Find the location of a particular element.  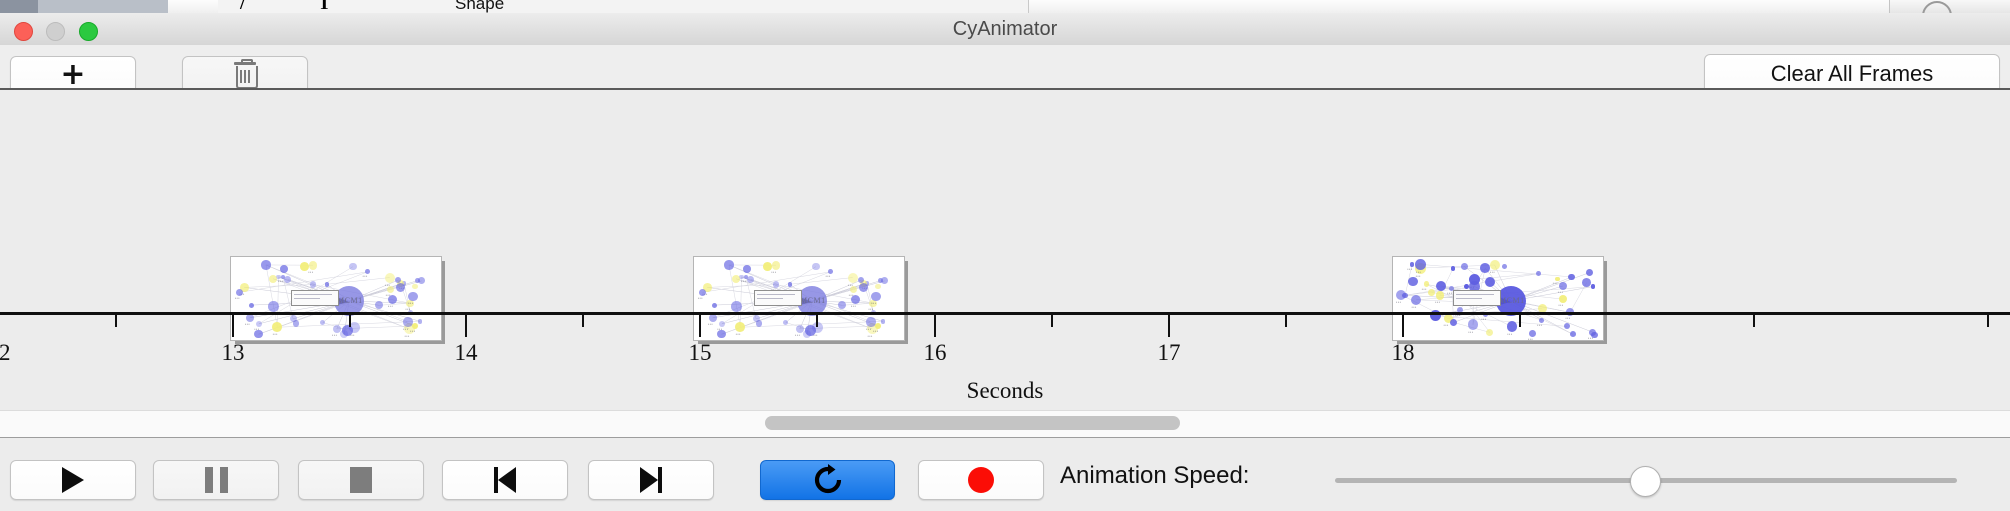

axis-tick-label: 15 is located at coordinates (700, 353).